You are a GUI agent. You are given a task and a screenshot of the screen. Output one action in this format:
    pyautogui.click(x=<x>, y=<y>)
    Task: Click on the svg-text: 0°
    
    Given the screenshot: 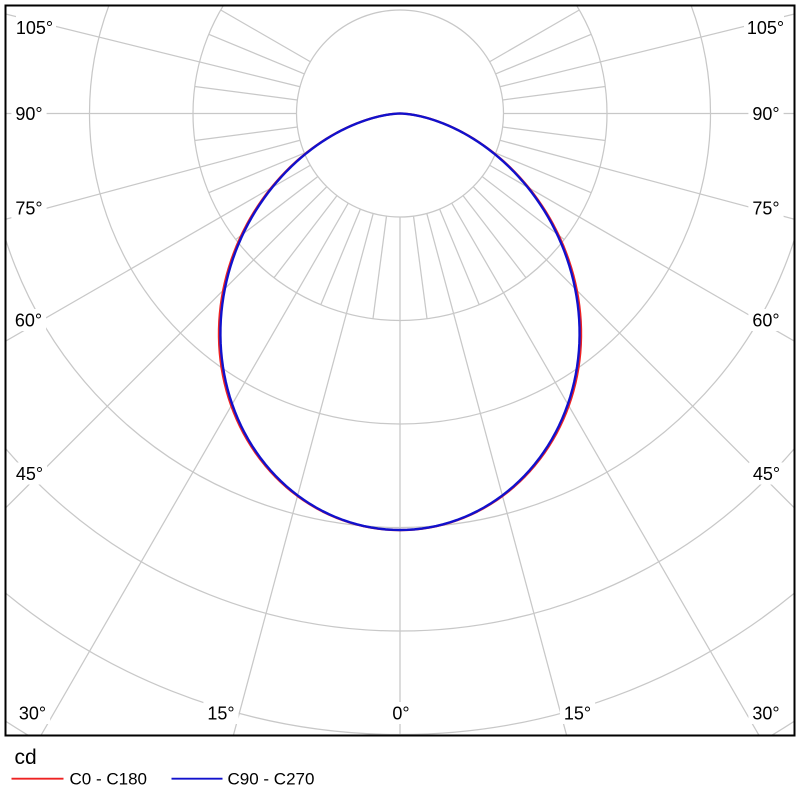 What is the action you would take?
    pyautogui.click(x=400, y=713)
    